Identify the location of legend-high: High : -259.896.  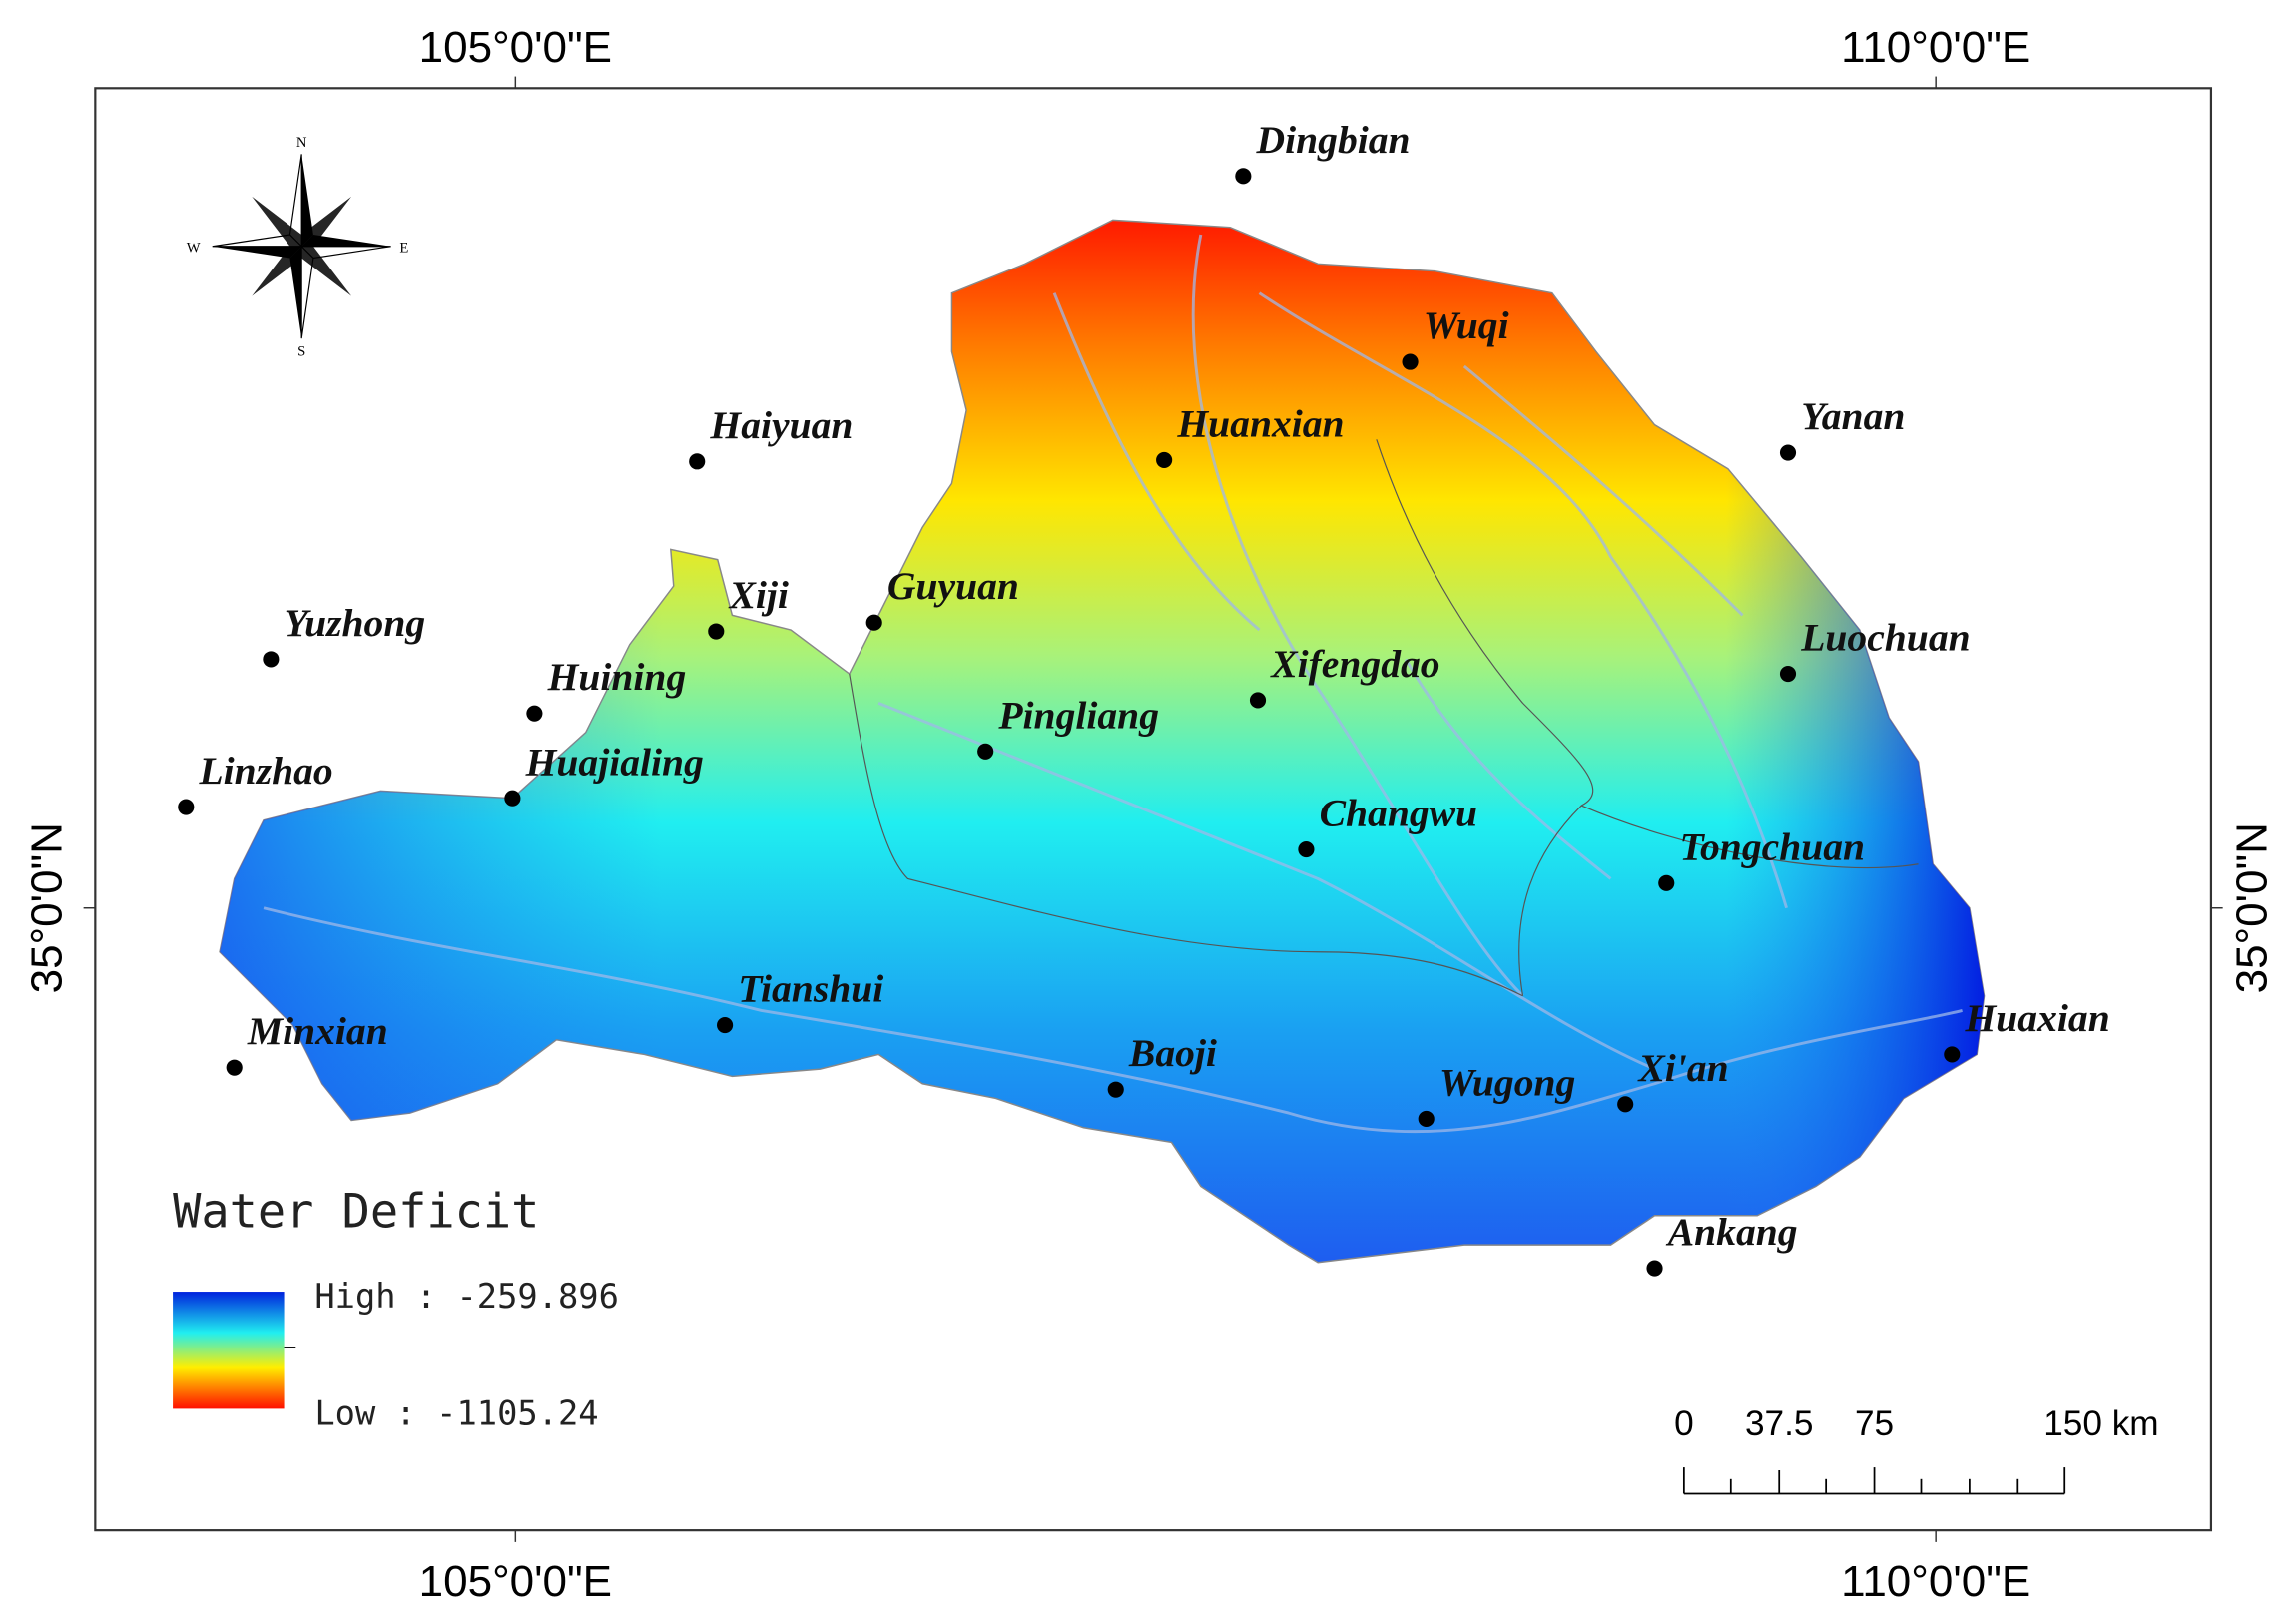
(467, 1296).